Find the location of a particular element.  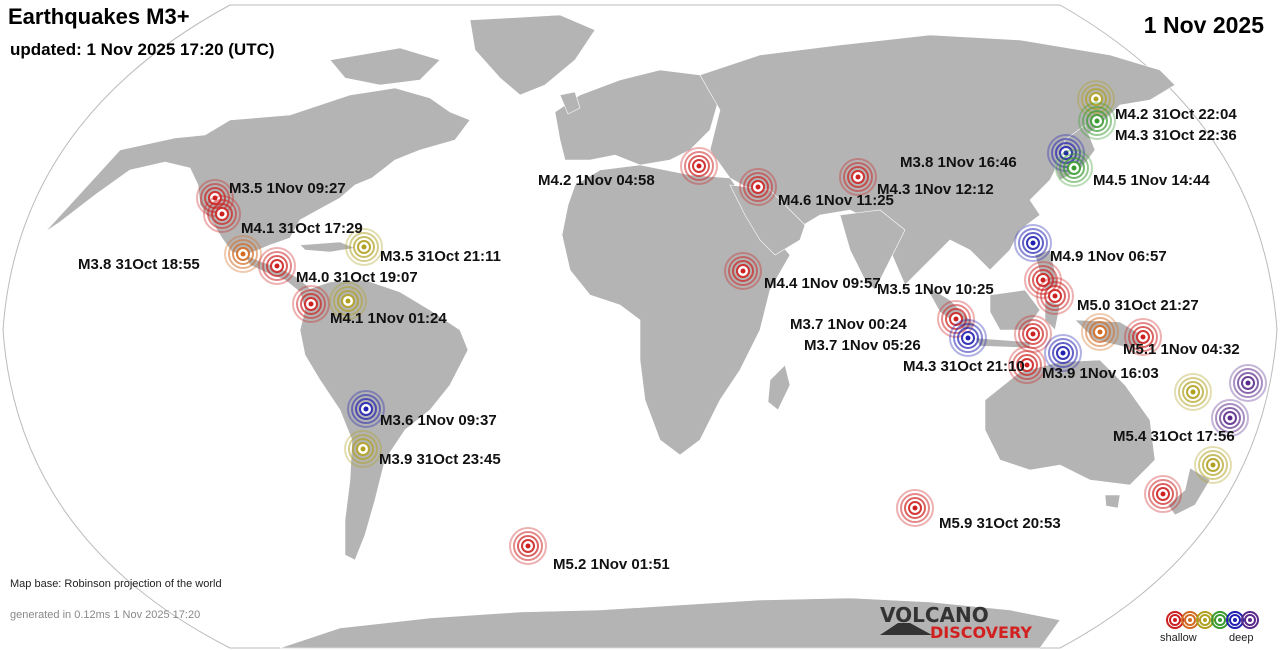

eq-label: M3.8 1Nov 16:46 is located at coordinates (958, 162).